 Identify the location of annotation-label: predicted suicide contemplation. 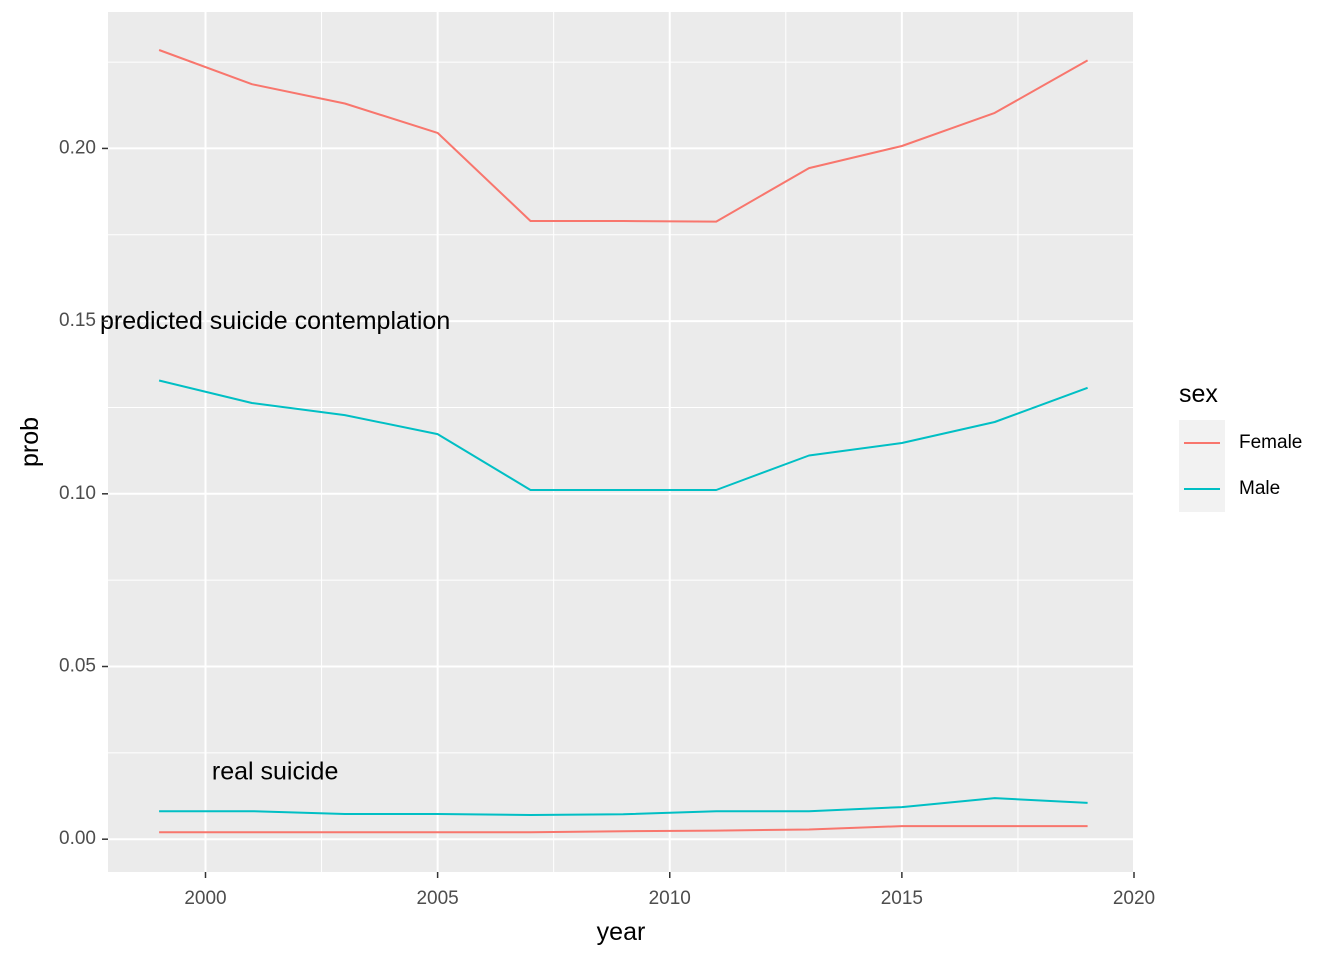
(275, 321).